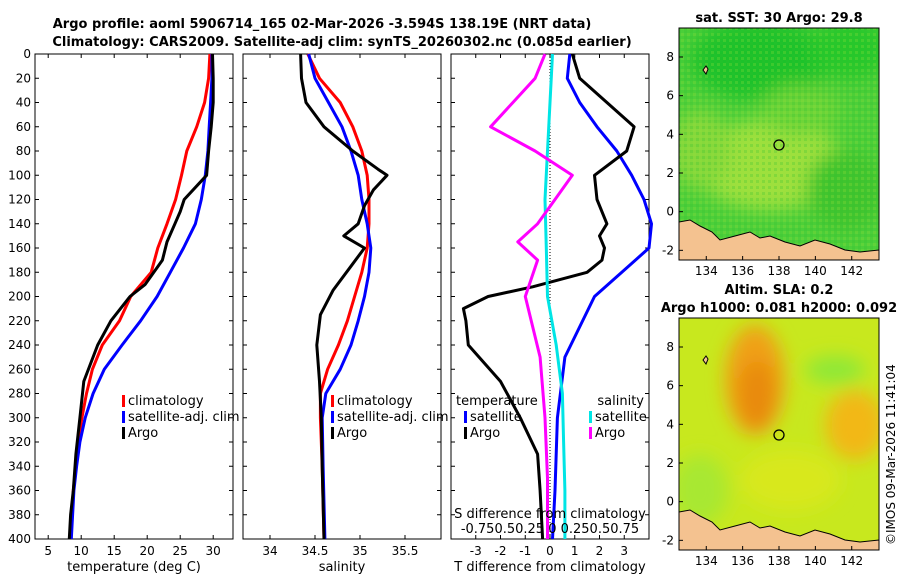 Image resolution: width=900 pixels, height=580 pixels. What do you see at coordinates (27, 54) in the screenshot?
I see `y-tick-label: 0` at bounding box center [27, 54].